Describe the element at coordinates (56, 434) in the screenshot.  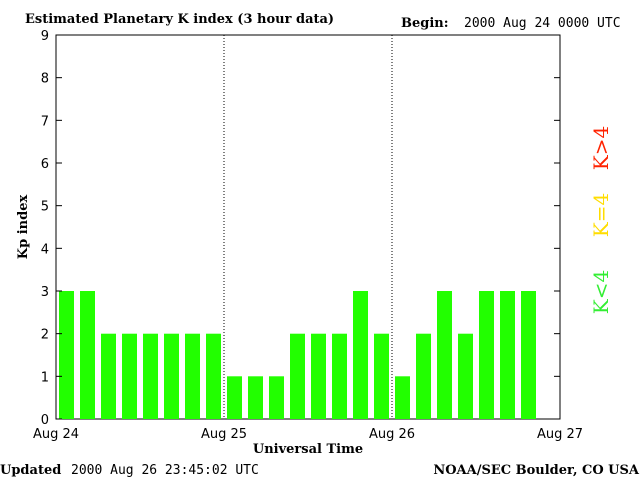
I see `x-tick-label: Aug 24` at that location.